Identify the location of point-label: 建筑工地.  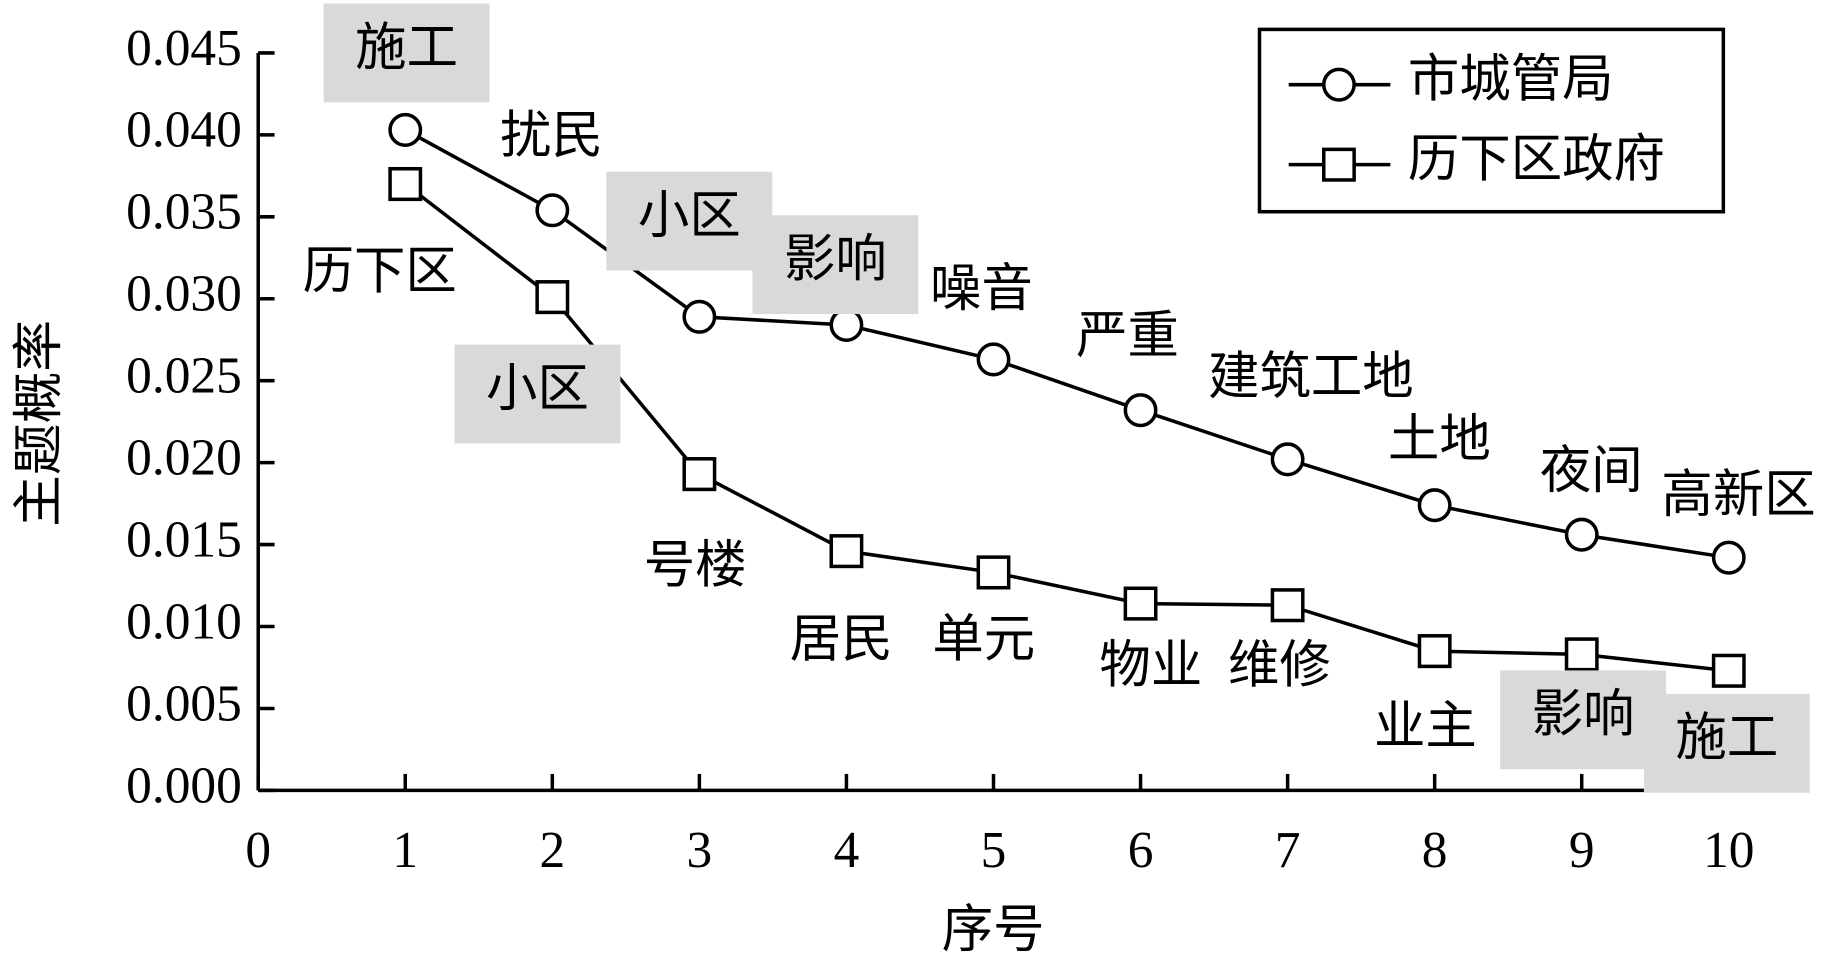
(1311, 377).